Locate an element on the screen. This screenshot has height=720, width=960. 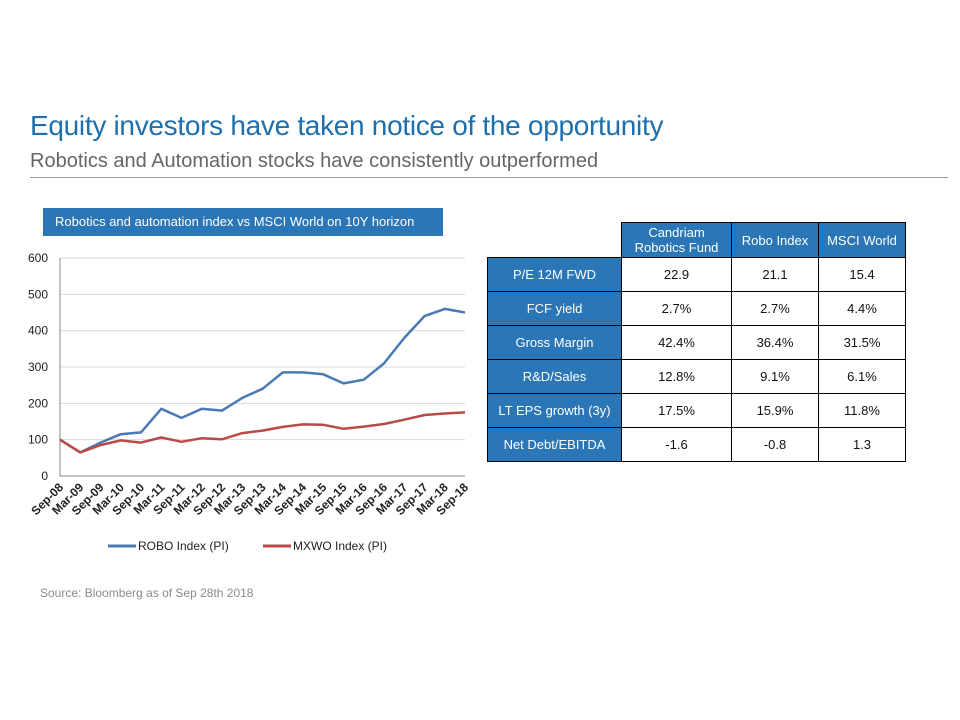
y-tick-label: 0 is located at coordinates (44, 476).